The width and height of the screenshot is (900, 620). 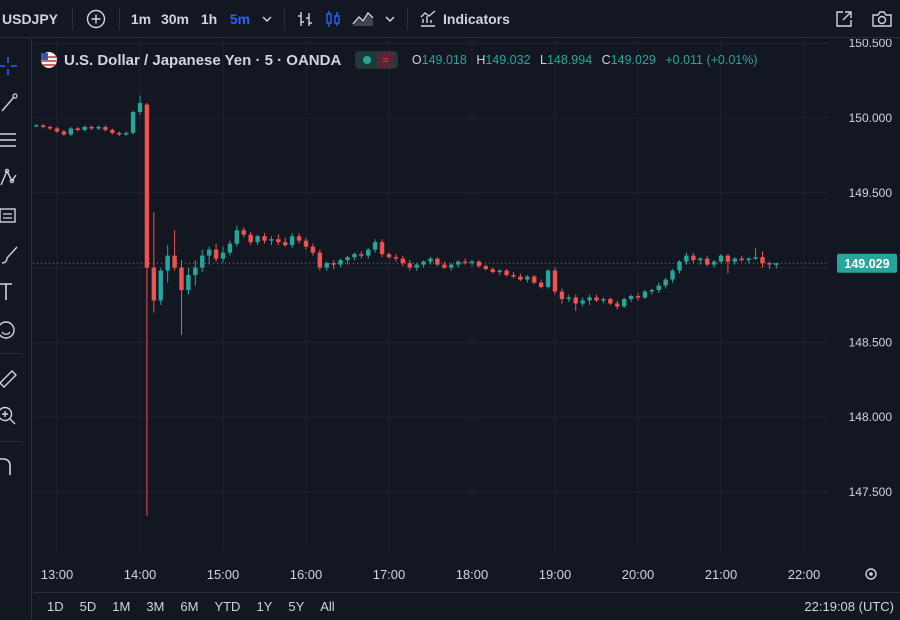 I want to click on last-price-label: 149.029, so click(x=867, y=263).